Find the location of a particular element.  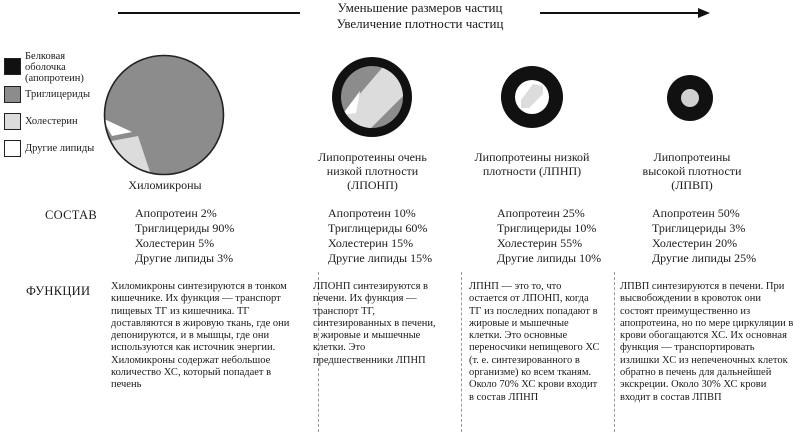

legend-label: Белковая оболочка (апопротеин) is located at coordinates (54, 67).